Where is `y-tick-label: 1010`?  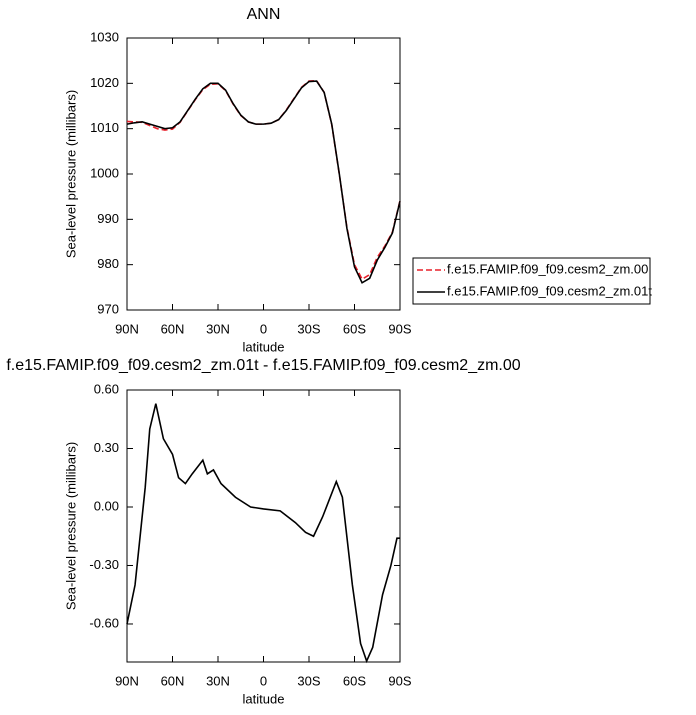 y-tick-label: 1010 is located at coordinates (104, 127).